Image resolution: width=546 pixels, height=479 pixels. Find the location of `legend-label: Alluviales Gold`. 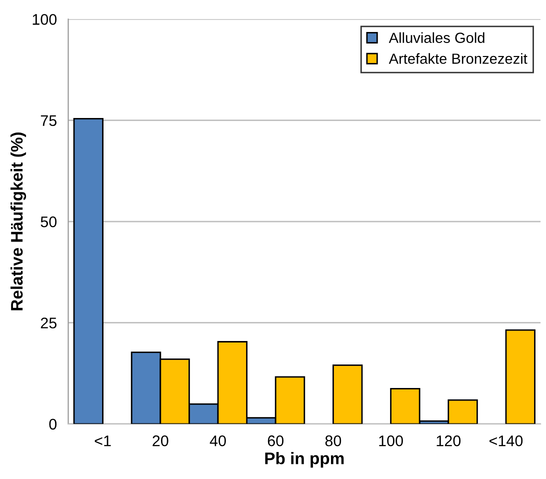

legend-label: Alluviales Gold is located at coordinates (436, 37).